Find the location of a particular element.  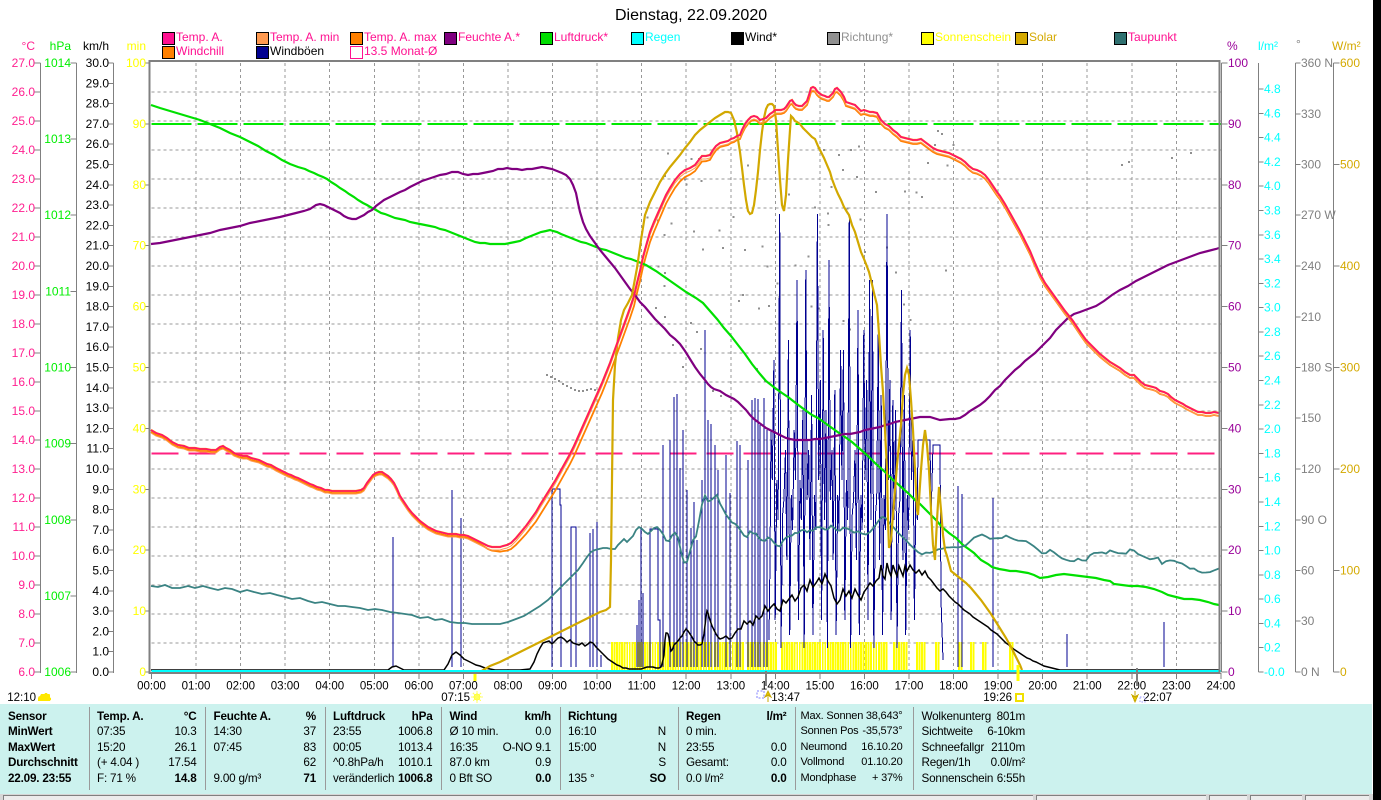

svg-text: 24:00 is located at coordinates (1221, 687).